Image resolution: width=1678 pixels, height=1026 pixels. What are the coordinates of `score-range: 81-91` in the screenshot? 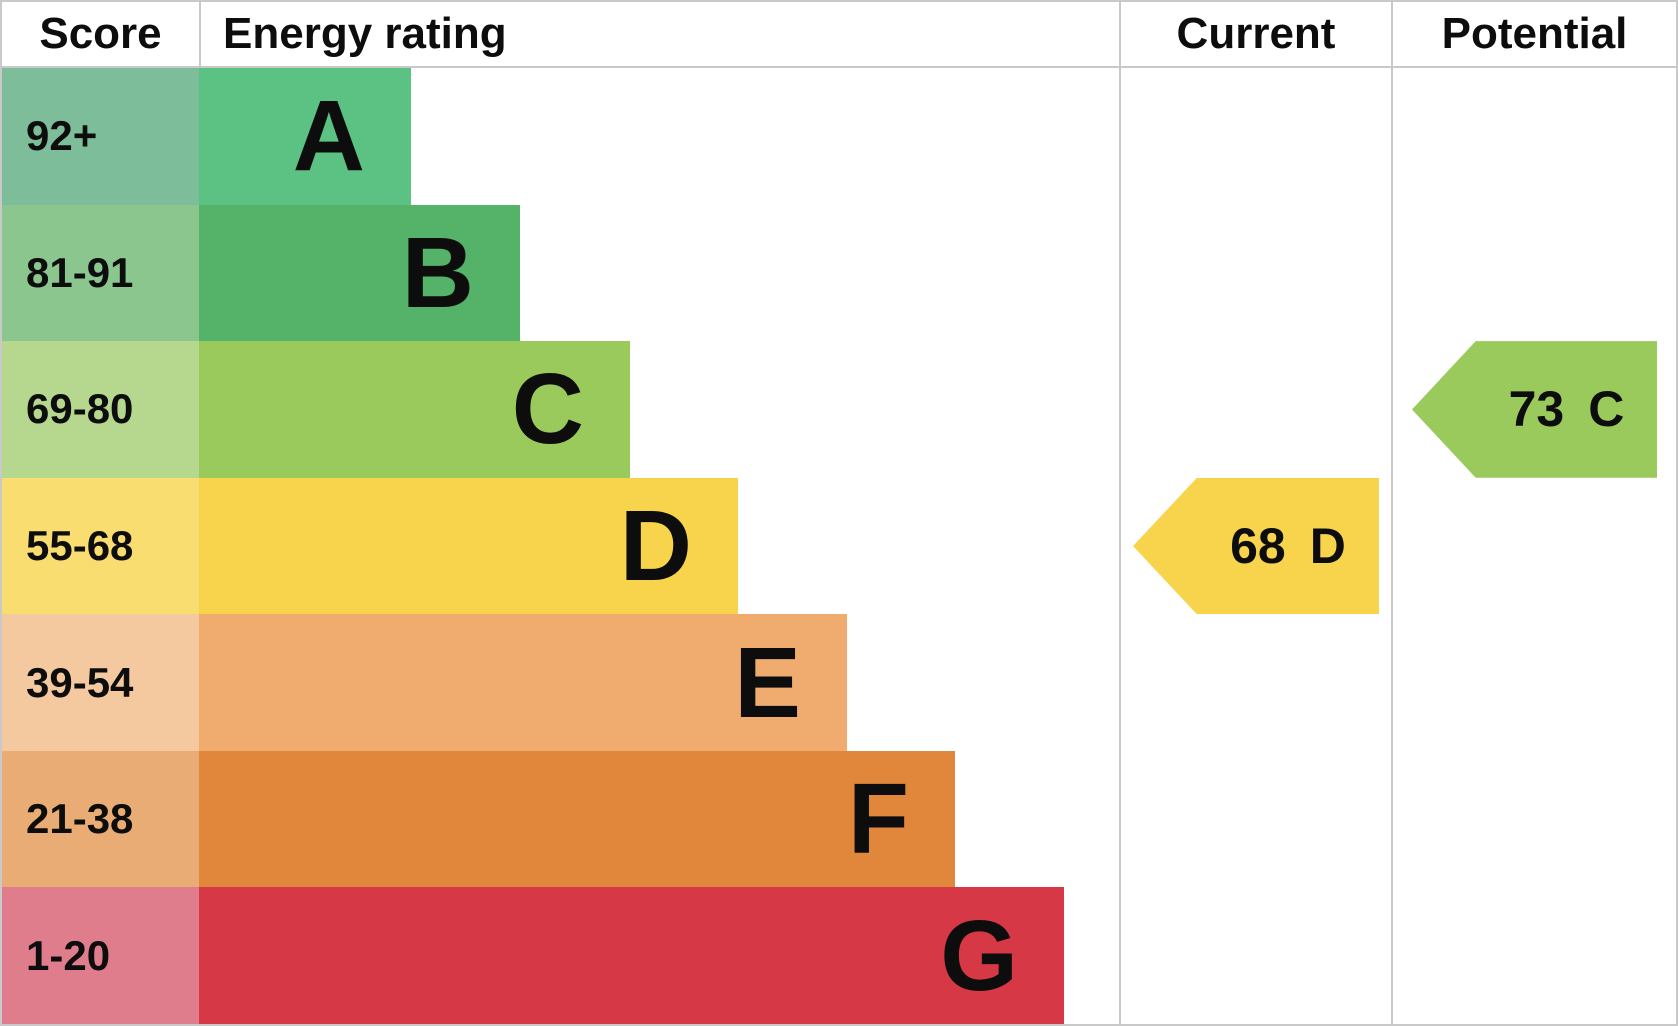 It's located at (100, 273).